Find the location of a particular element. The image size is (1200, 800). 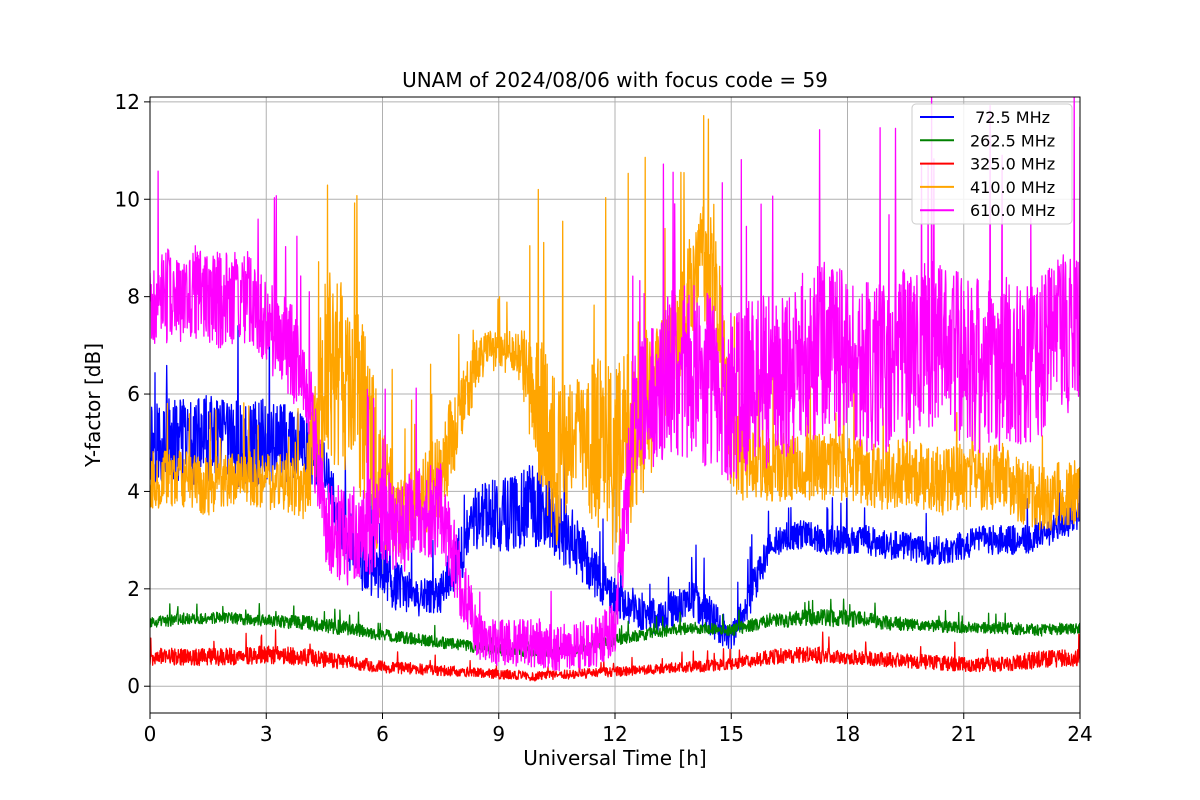

x-axis: 0 3 6 9 12 15 18 21 24 is located at coordinates (618, 729).